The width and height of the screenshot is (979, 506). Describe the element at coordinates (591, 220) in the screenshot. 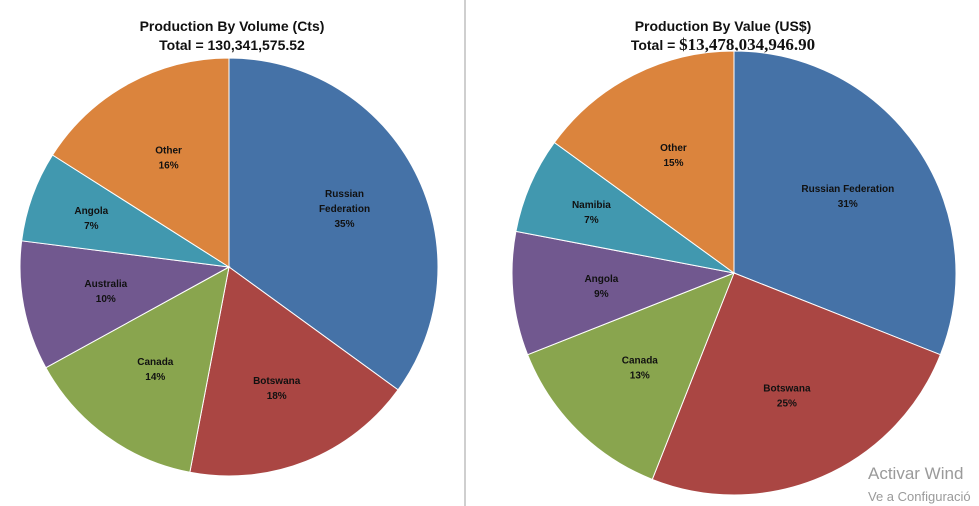

I see `slice-percent-label-namibia: 7%` at that location.